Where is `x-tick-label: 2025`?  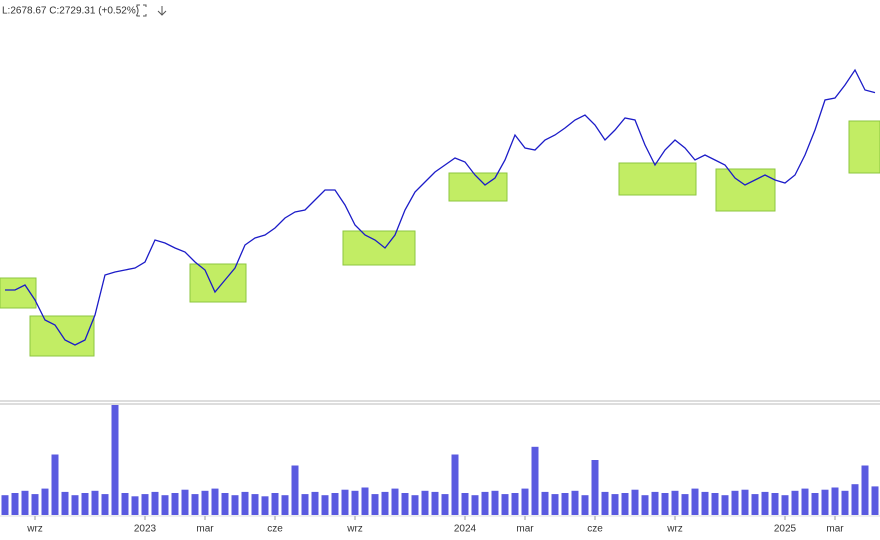 x-tick-label: 2025 is located at coordinates (785, 529).